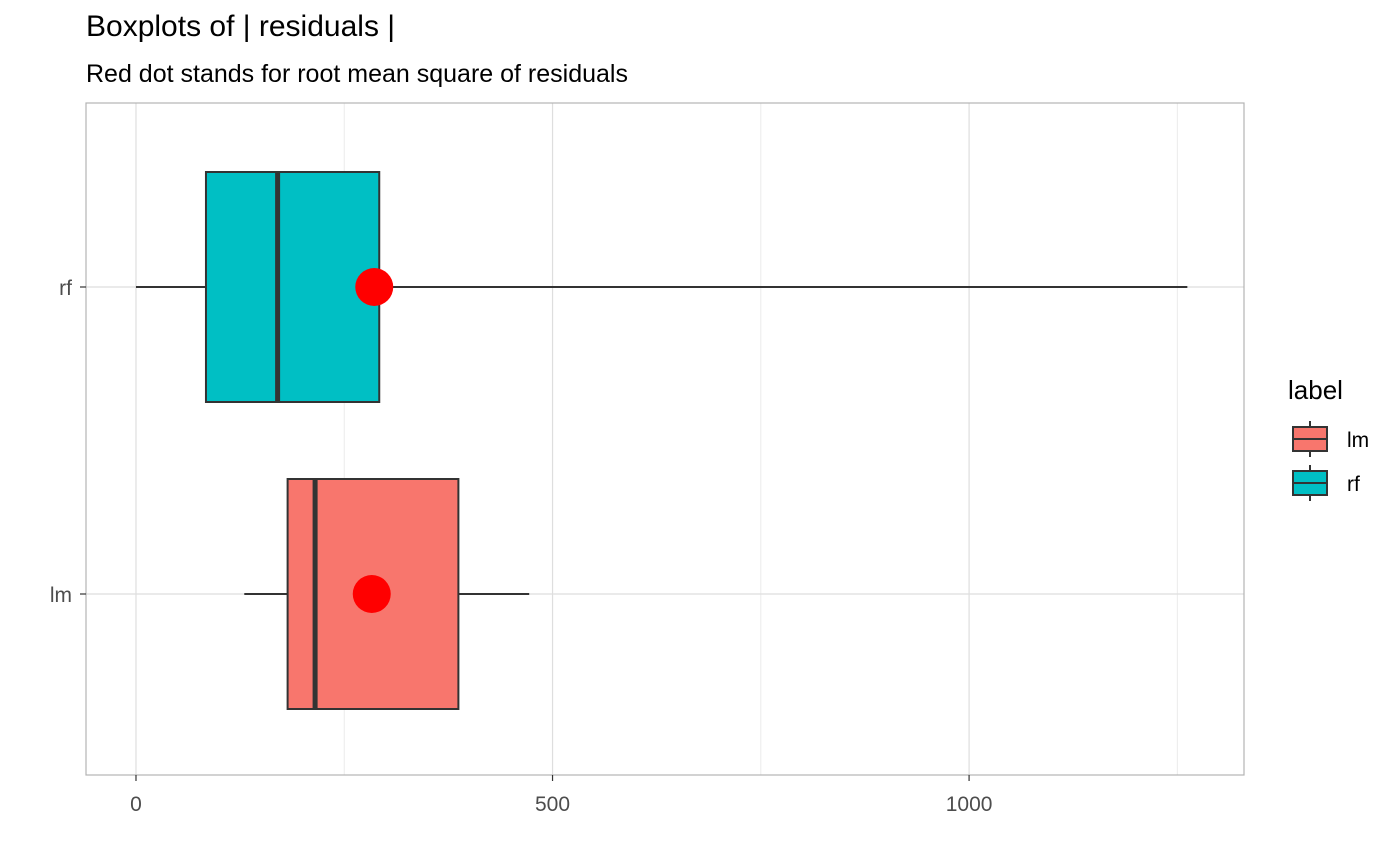 The image size is (1400, 865). What do you see at coordinates (552, 804) in the screenshot?
I see `x-tick-label: 500` at bounding box center [552, 804].